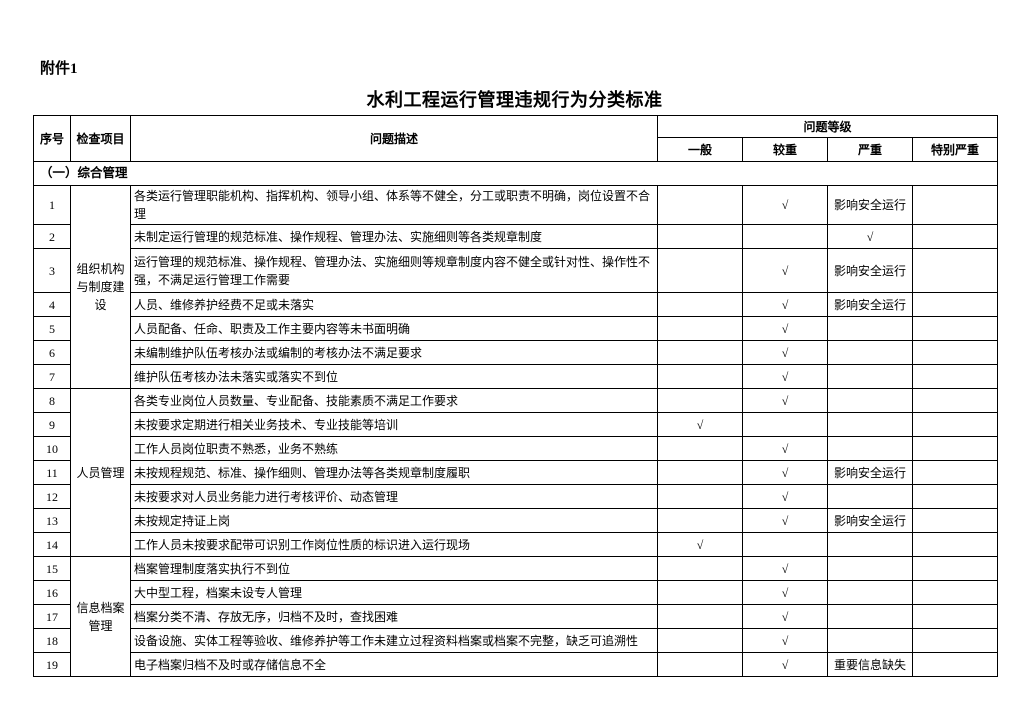 The image size is (1029, 718). I want to click on problem-description: 未按规定持证上岗, so click(394, 520).